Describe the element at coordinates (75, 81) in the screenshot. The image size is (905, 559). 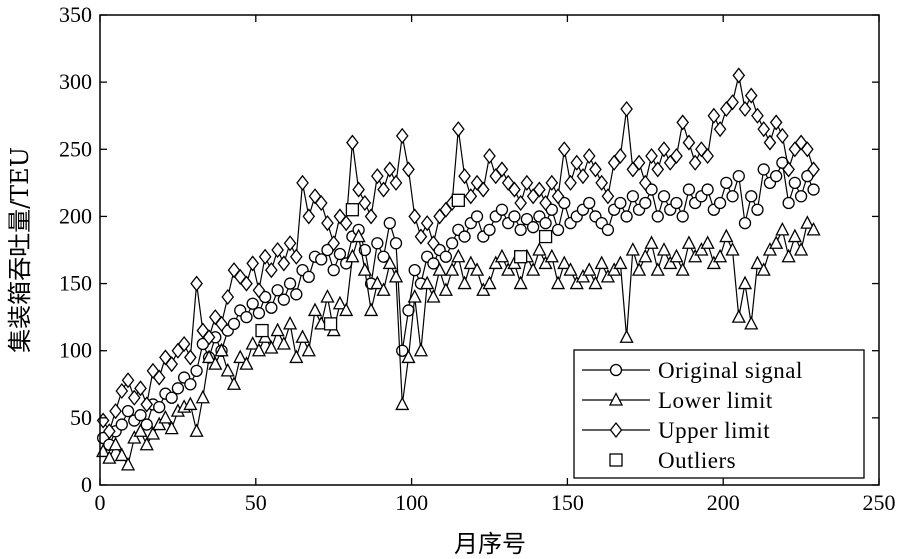
I see `y-tick-label: 300` at that location.